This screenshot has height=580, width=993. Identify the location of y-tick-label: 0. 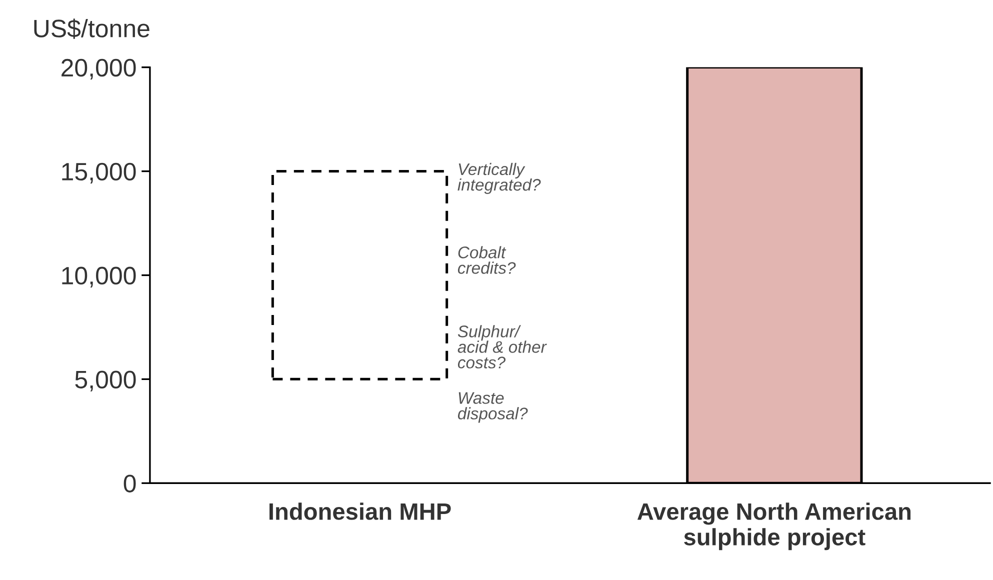
(130, 483).